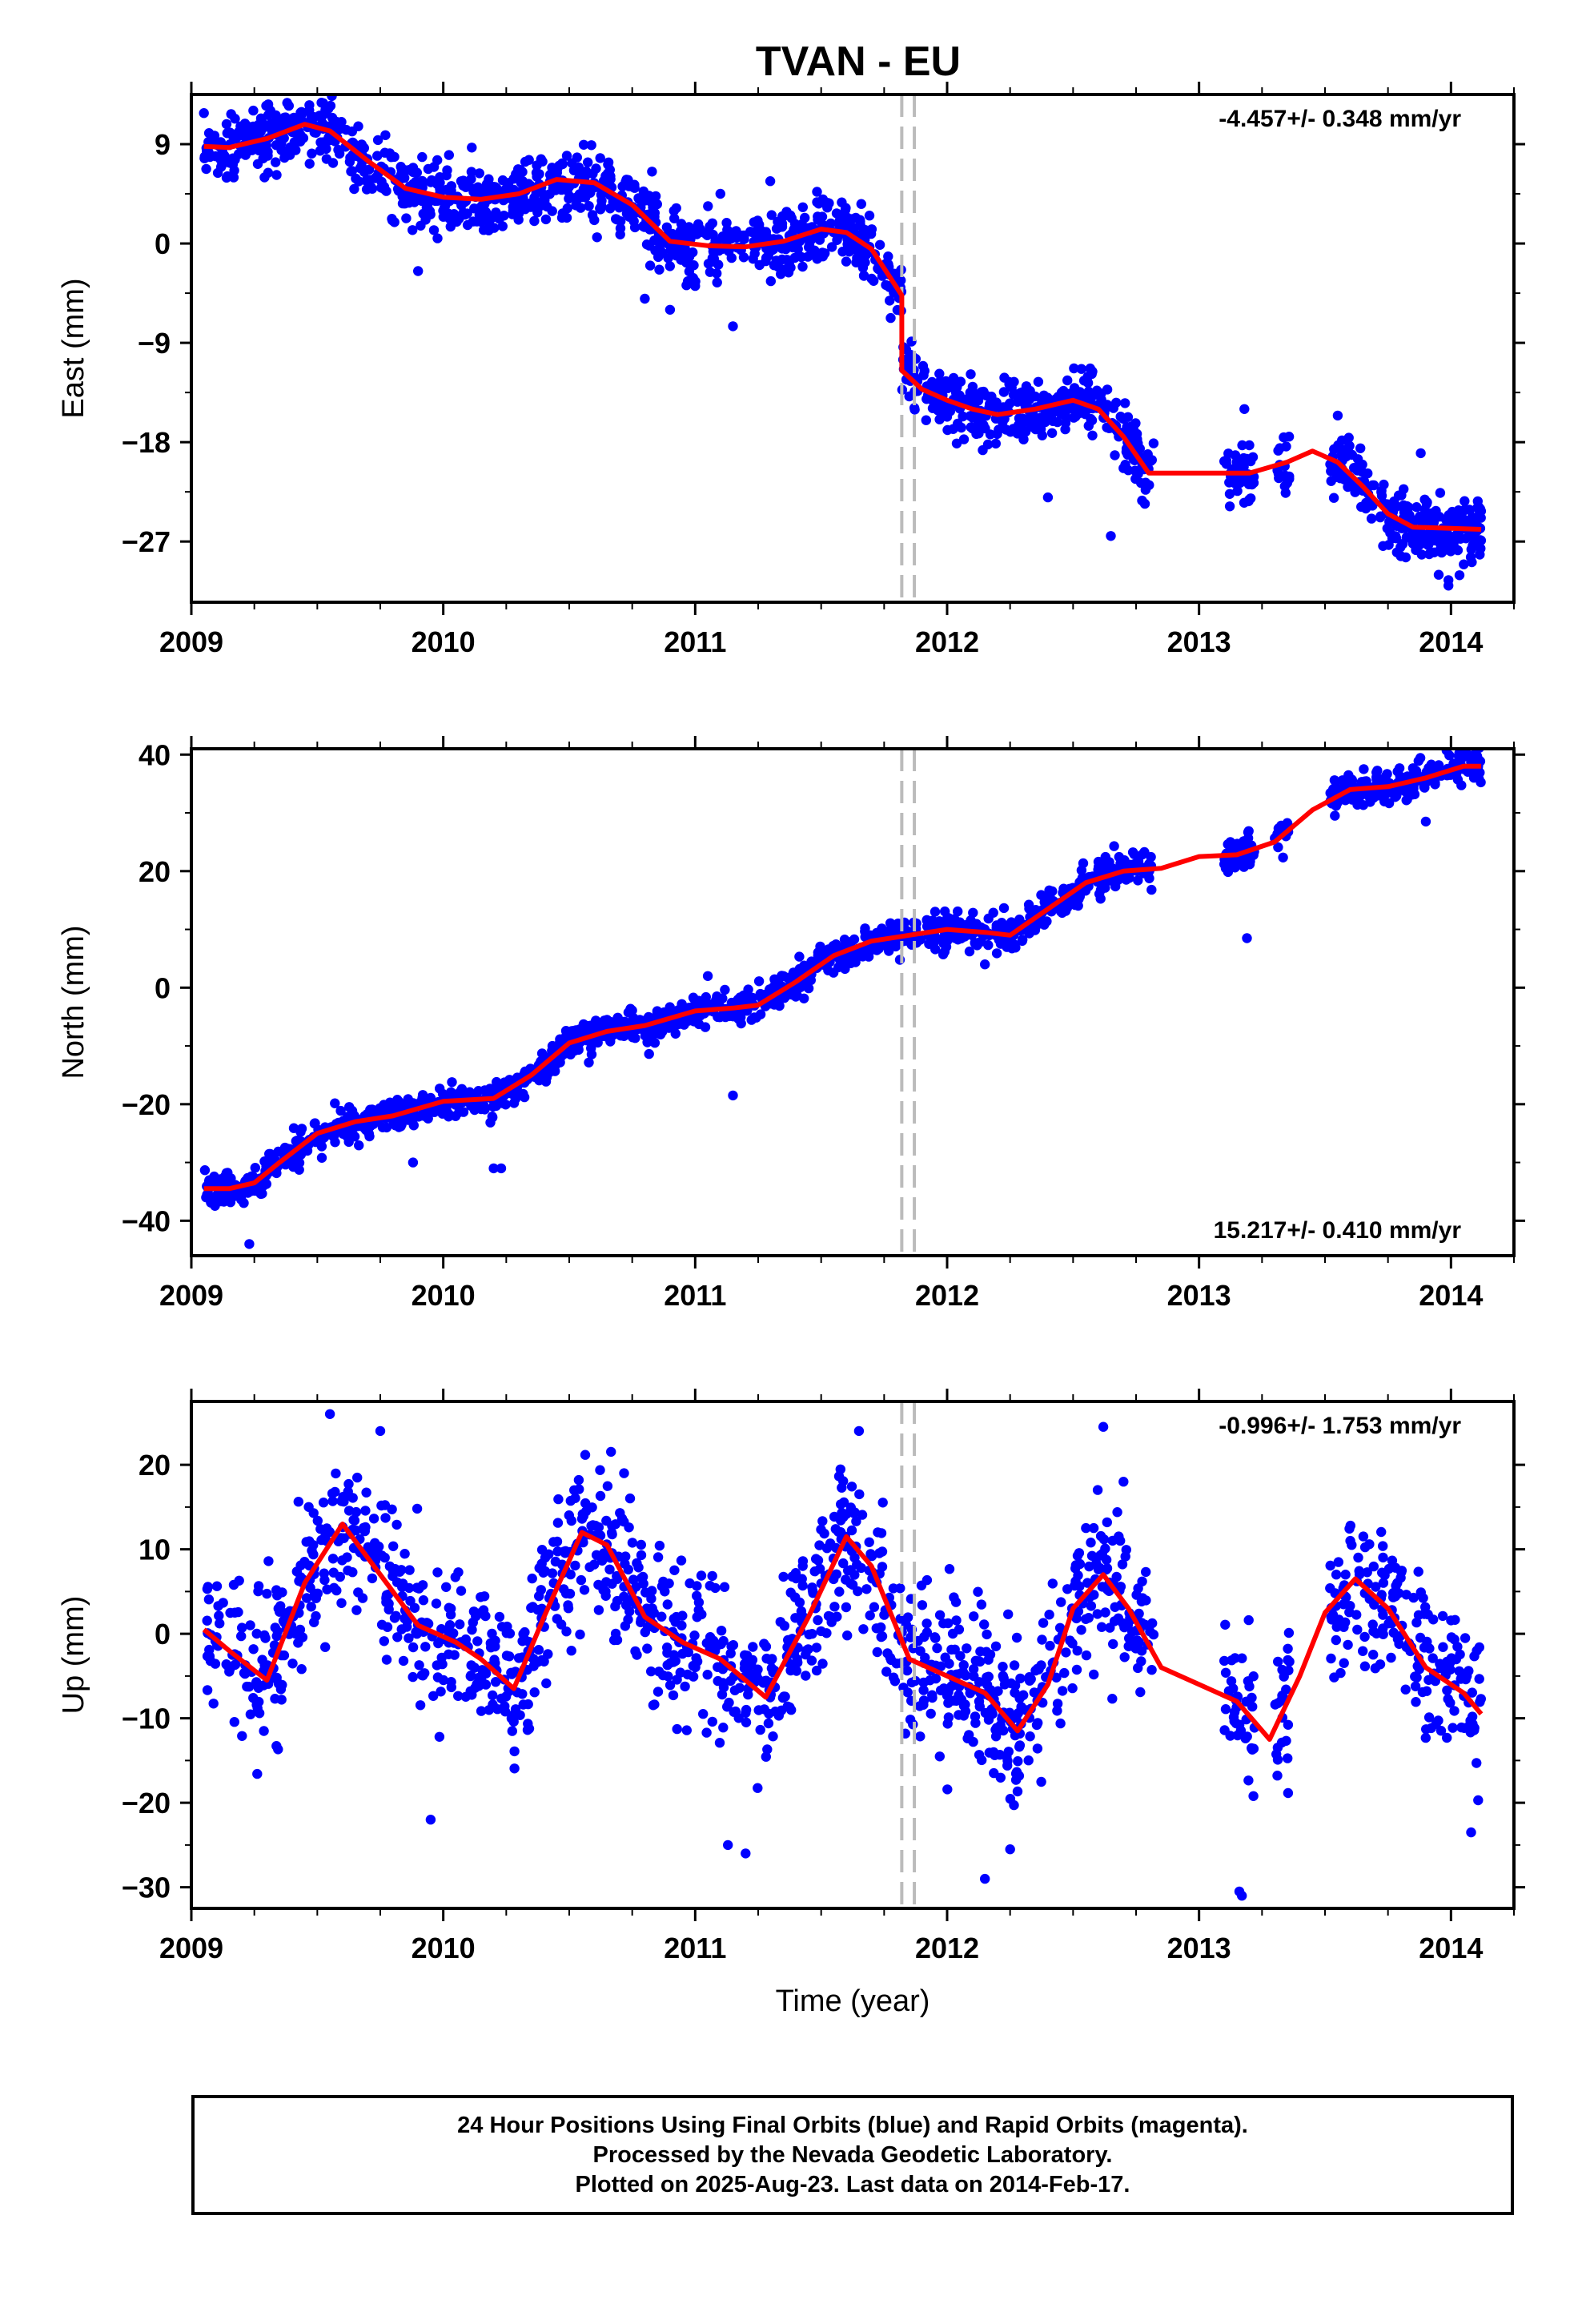 Image resolution: width=1582 pixels, height=2324 pixels. I want to click on x-tick-label: 2012, so click(947, 1295).